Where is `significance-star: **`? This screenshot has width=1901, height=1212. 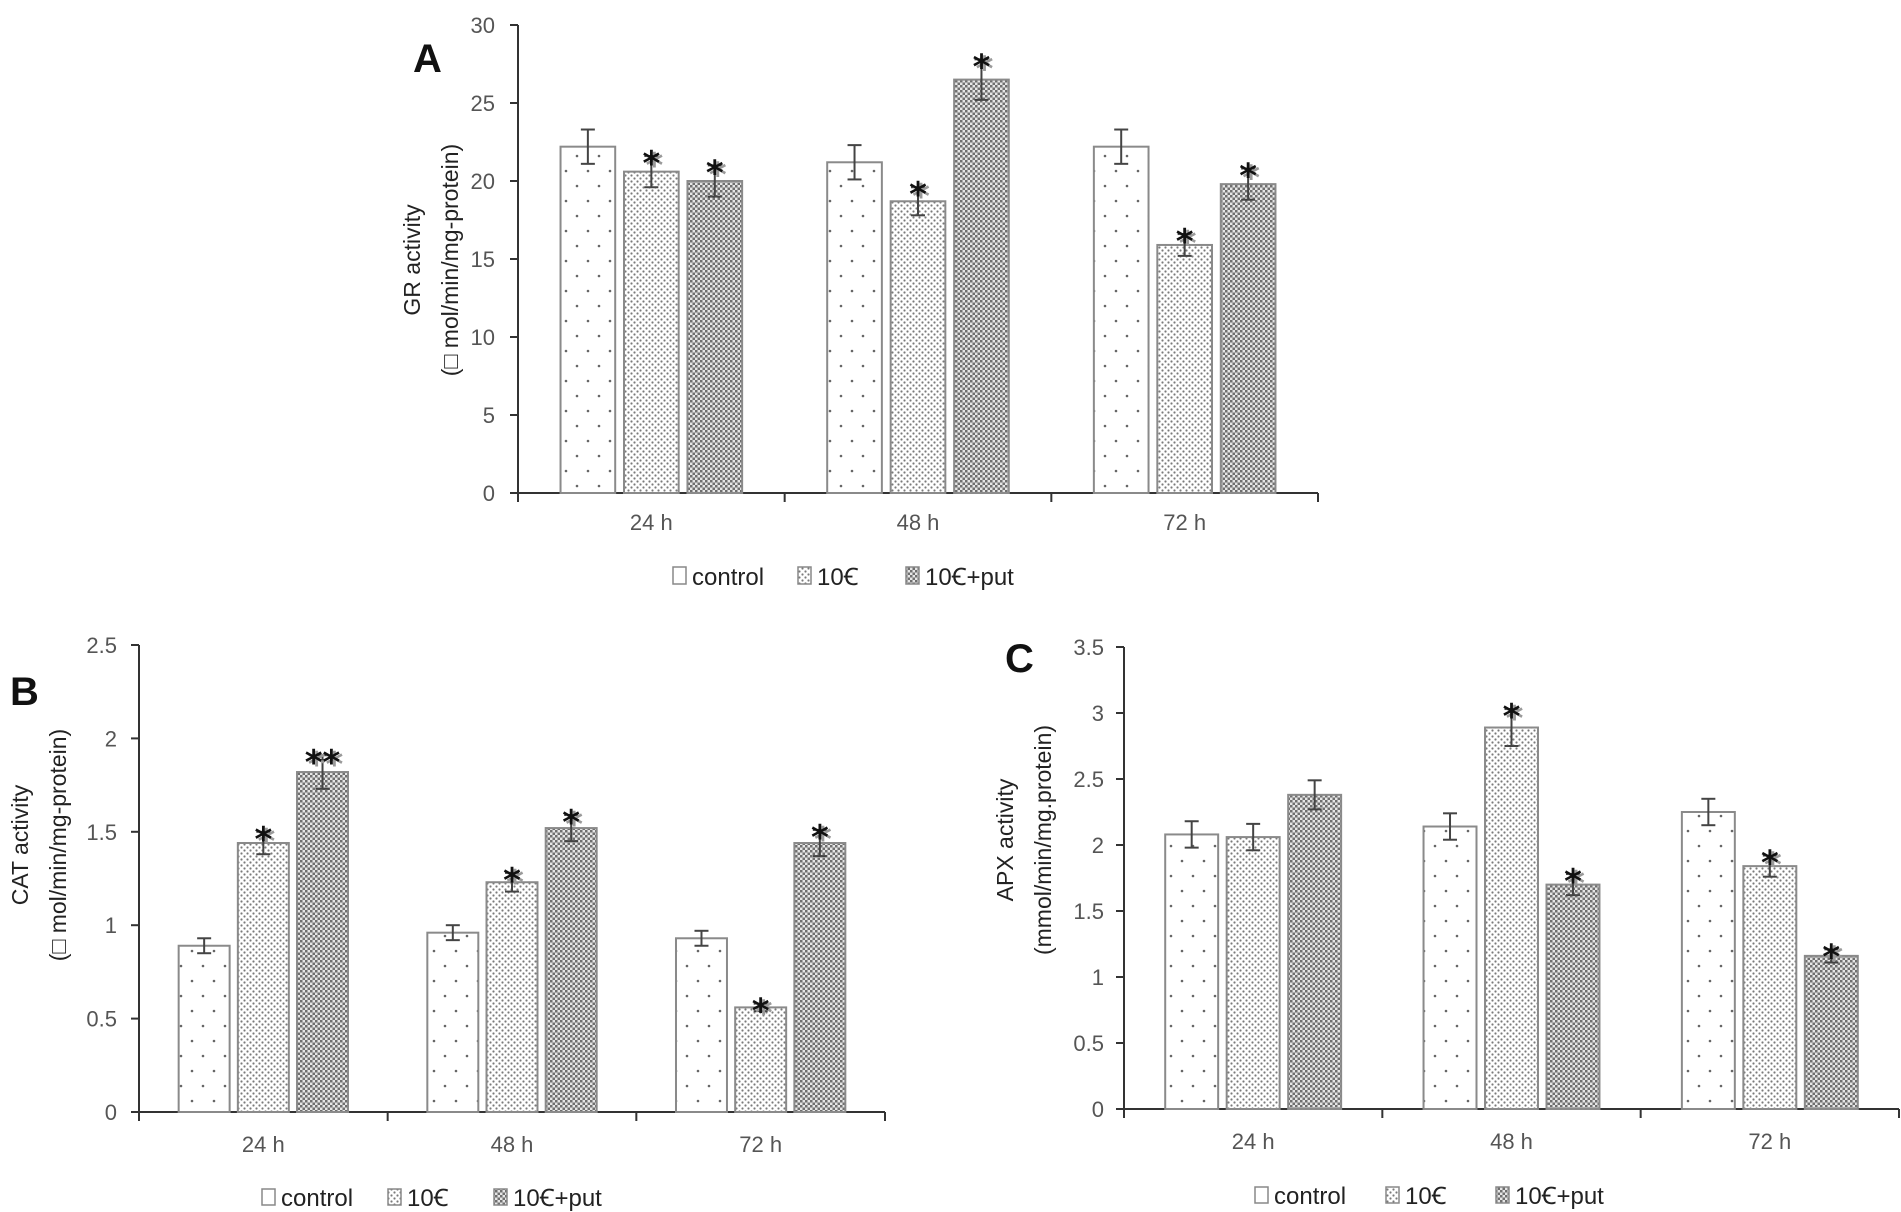
significance-star: ** is located at coordinates (323, 763).